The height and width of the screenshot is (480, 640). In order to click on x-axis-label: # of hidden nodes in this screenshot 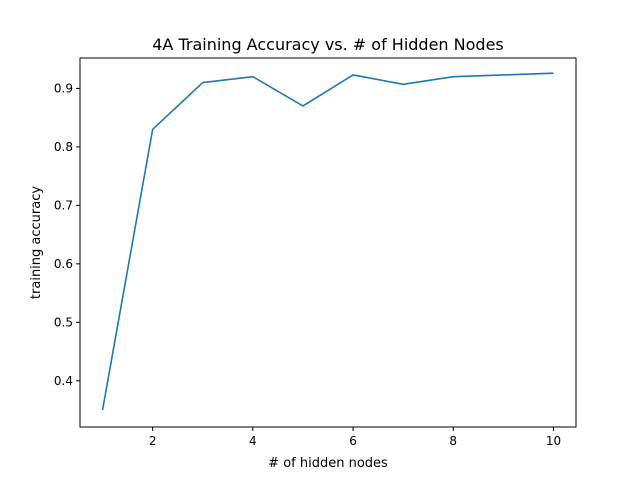, I will do `click(328, 463)`.